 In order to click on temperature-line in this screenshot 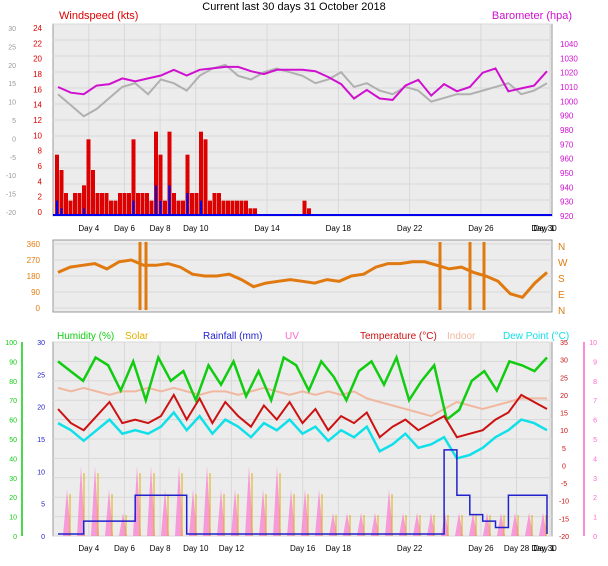, I will do `click(302, 415)`.